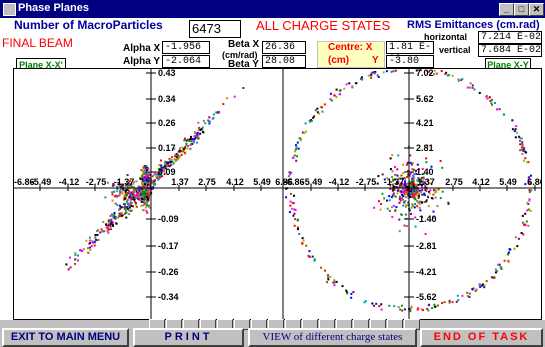 The height and width of the screenshot is (347, 545). What do you see at coordinates (294, 182) in the screenshot?
I see `right-x-tick-label: -6.86` at bounding box center [294, 182].